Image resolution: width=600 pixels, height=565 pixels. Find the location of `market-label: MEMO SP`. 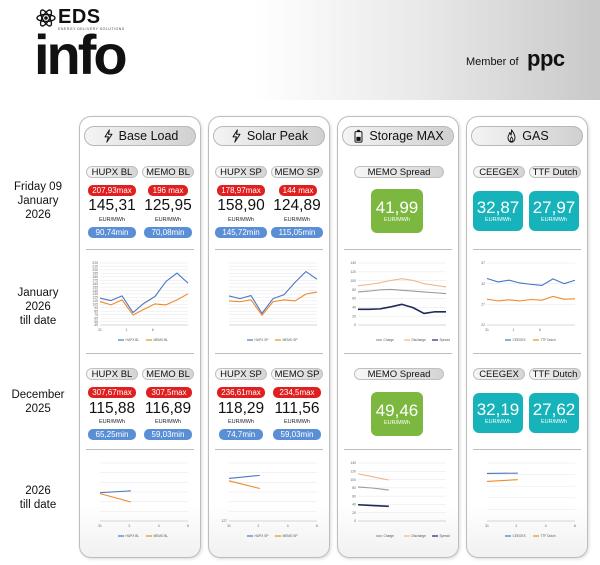

market-label: MEMO SP is located at coordinates (297, 172).